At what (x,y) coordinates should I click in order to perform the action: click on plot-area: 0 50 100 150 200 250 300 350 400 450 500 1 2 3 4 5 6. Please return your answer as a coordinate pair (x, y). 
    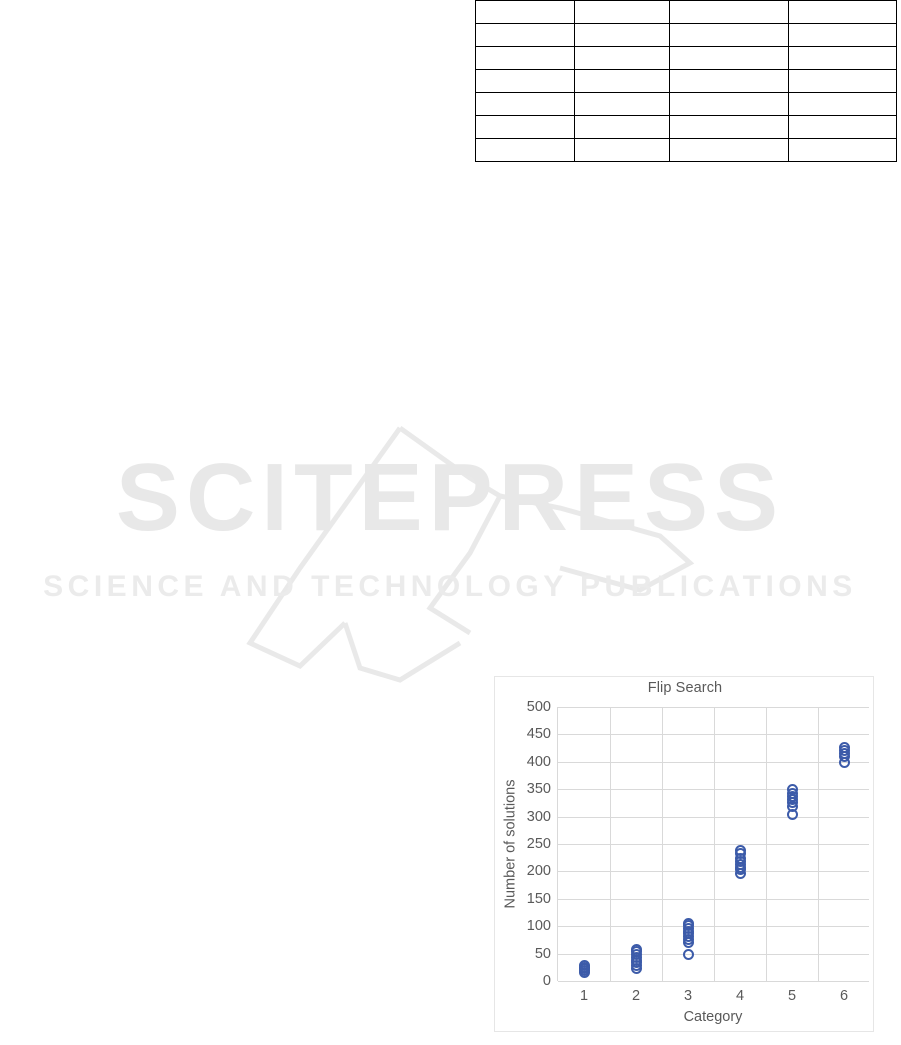
    Looking at the image, I should click on (698, 851).